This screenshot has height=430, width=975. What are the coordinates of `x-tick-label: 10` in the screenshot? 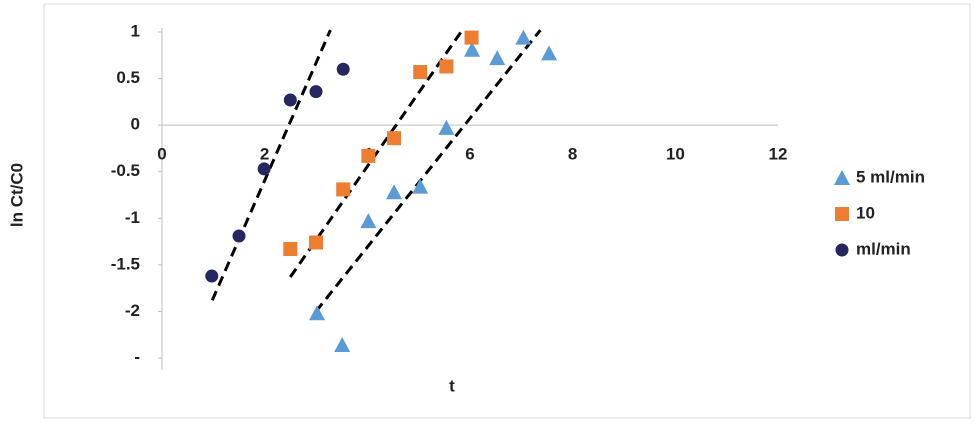 It's located at (675, 154).